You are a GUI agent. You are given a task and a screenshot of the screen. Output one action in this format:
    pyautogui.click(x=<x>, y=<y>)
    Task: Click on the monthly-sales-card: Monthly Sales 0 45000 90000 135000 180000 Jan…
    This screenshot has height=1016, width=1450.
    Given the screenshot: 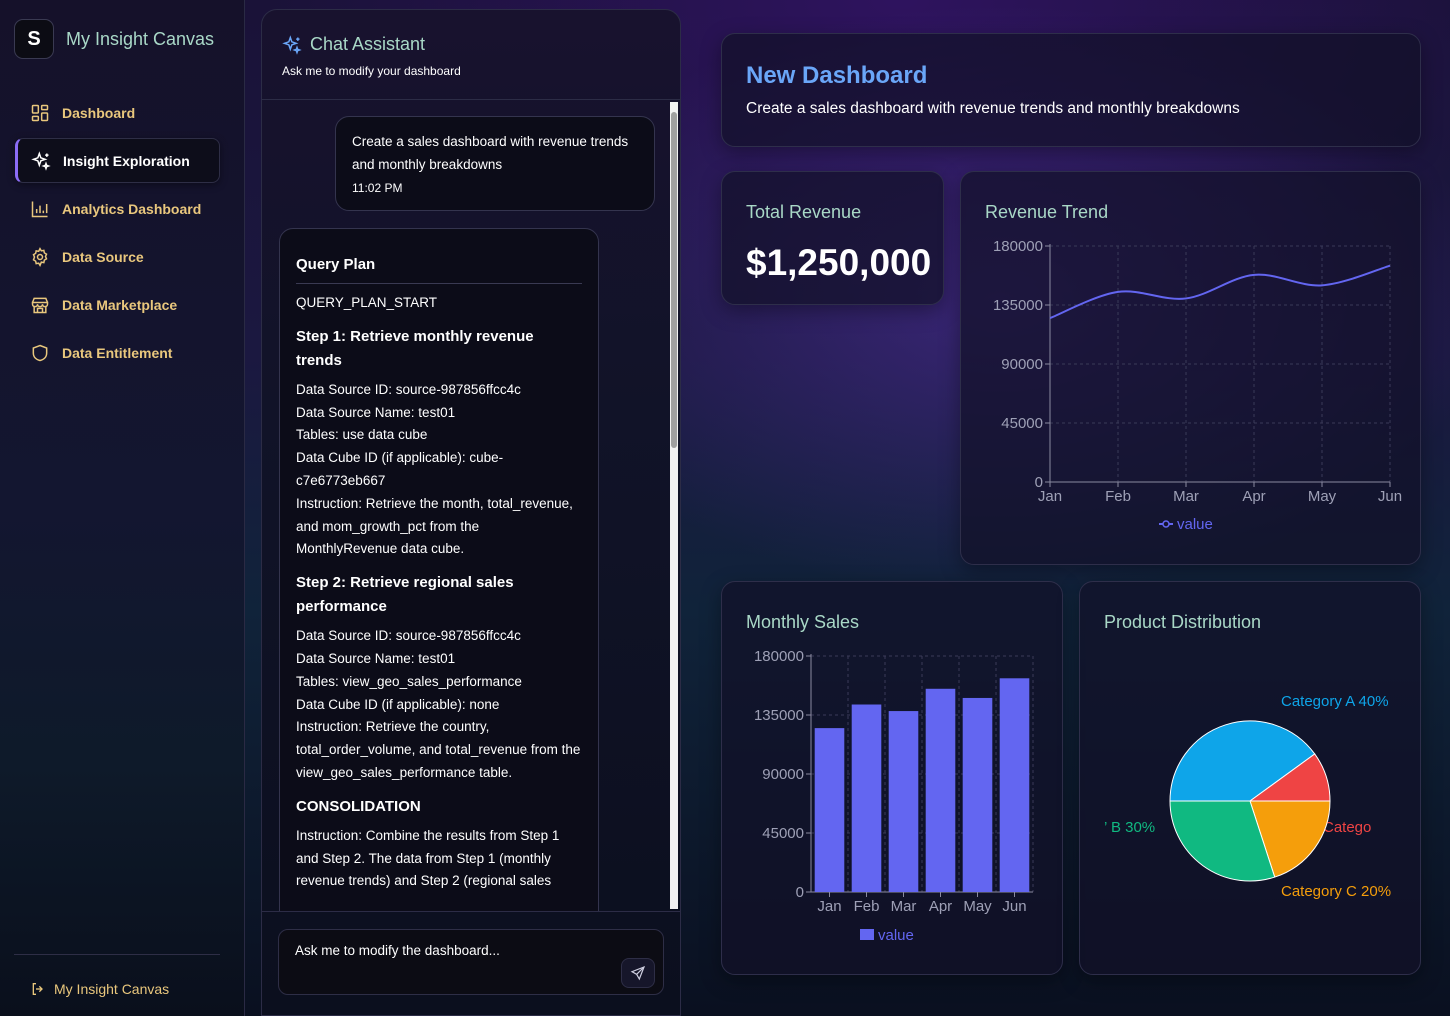 What is the action you would take?
    pyautogui.click(x=892, y=778)
    